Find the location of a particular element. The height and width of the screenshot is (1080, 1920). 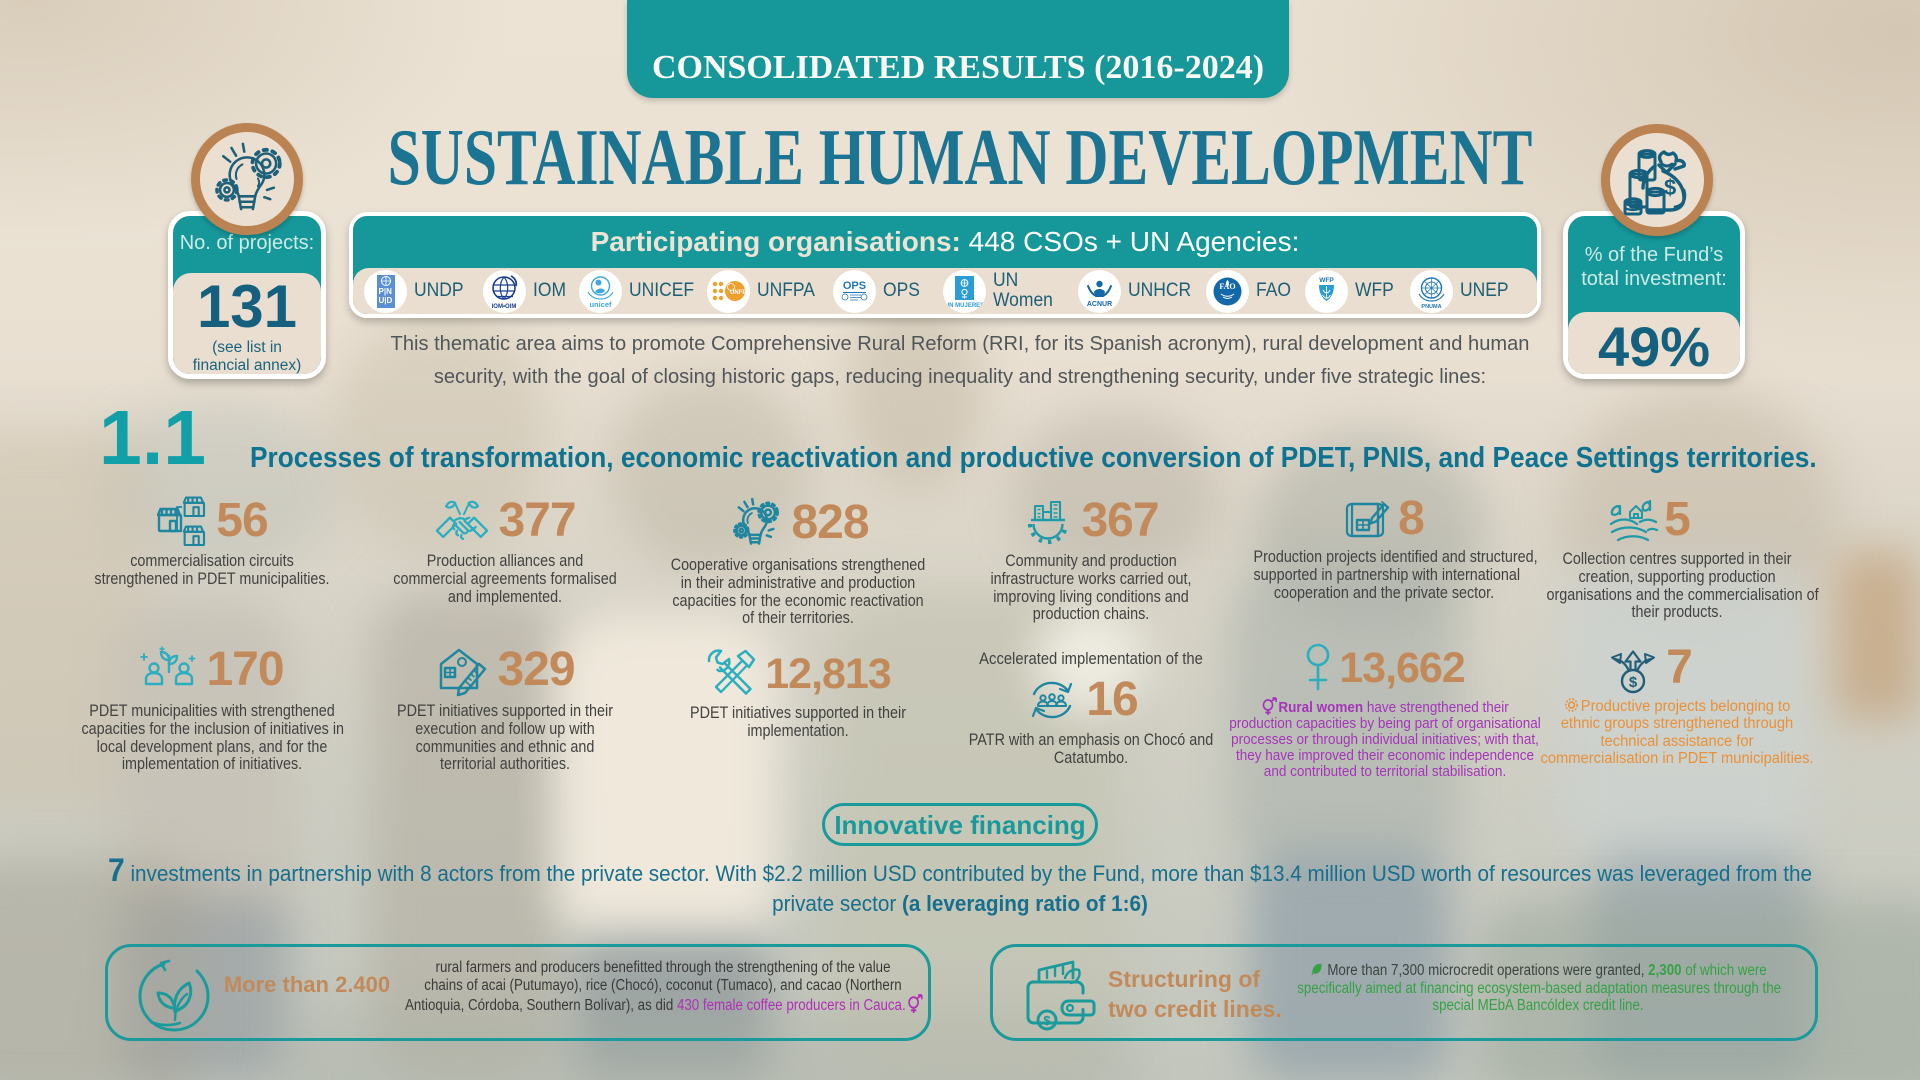

svg-text: WFP is located at coordinates (1326, 280).